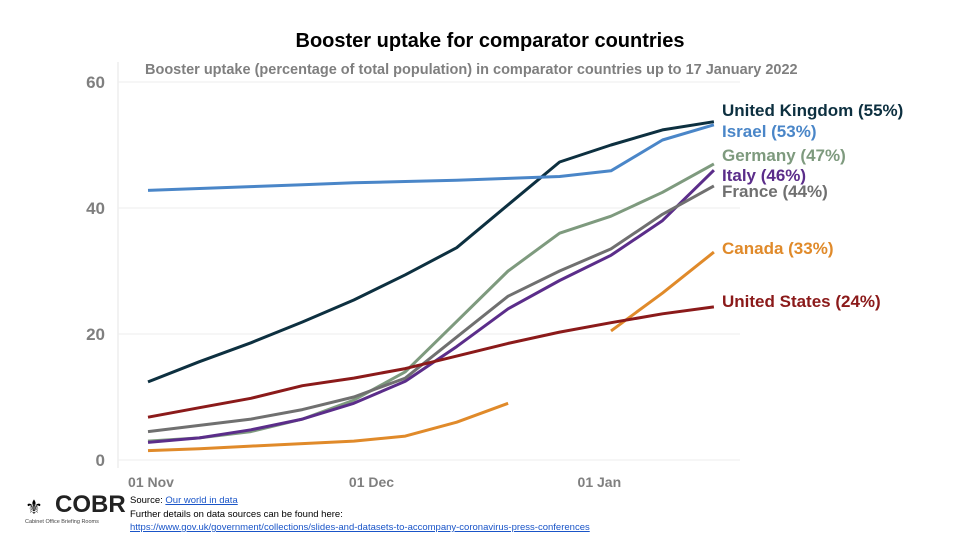  What do you see at coordinates (34, 508) in the screenshot?
I see `crest-icon: ⚜` at bounding box center [34, 508].